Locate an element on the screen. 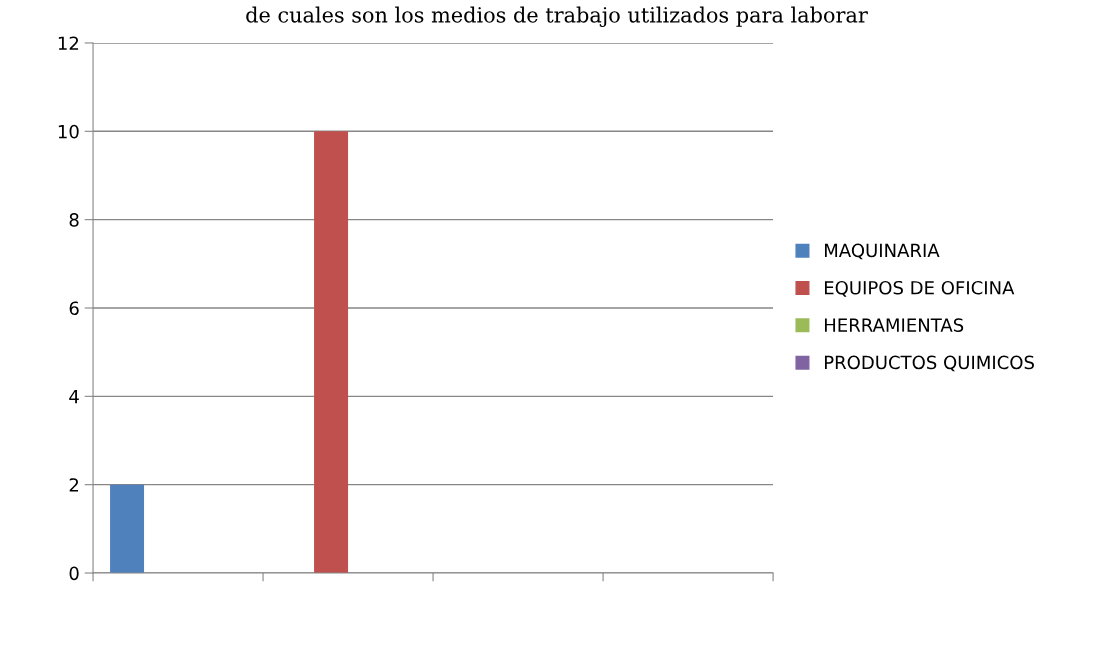  legend-label: HERRAMIENTAS is located at coordinates (894, 325).